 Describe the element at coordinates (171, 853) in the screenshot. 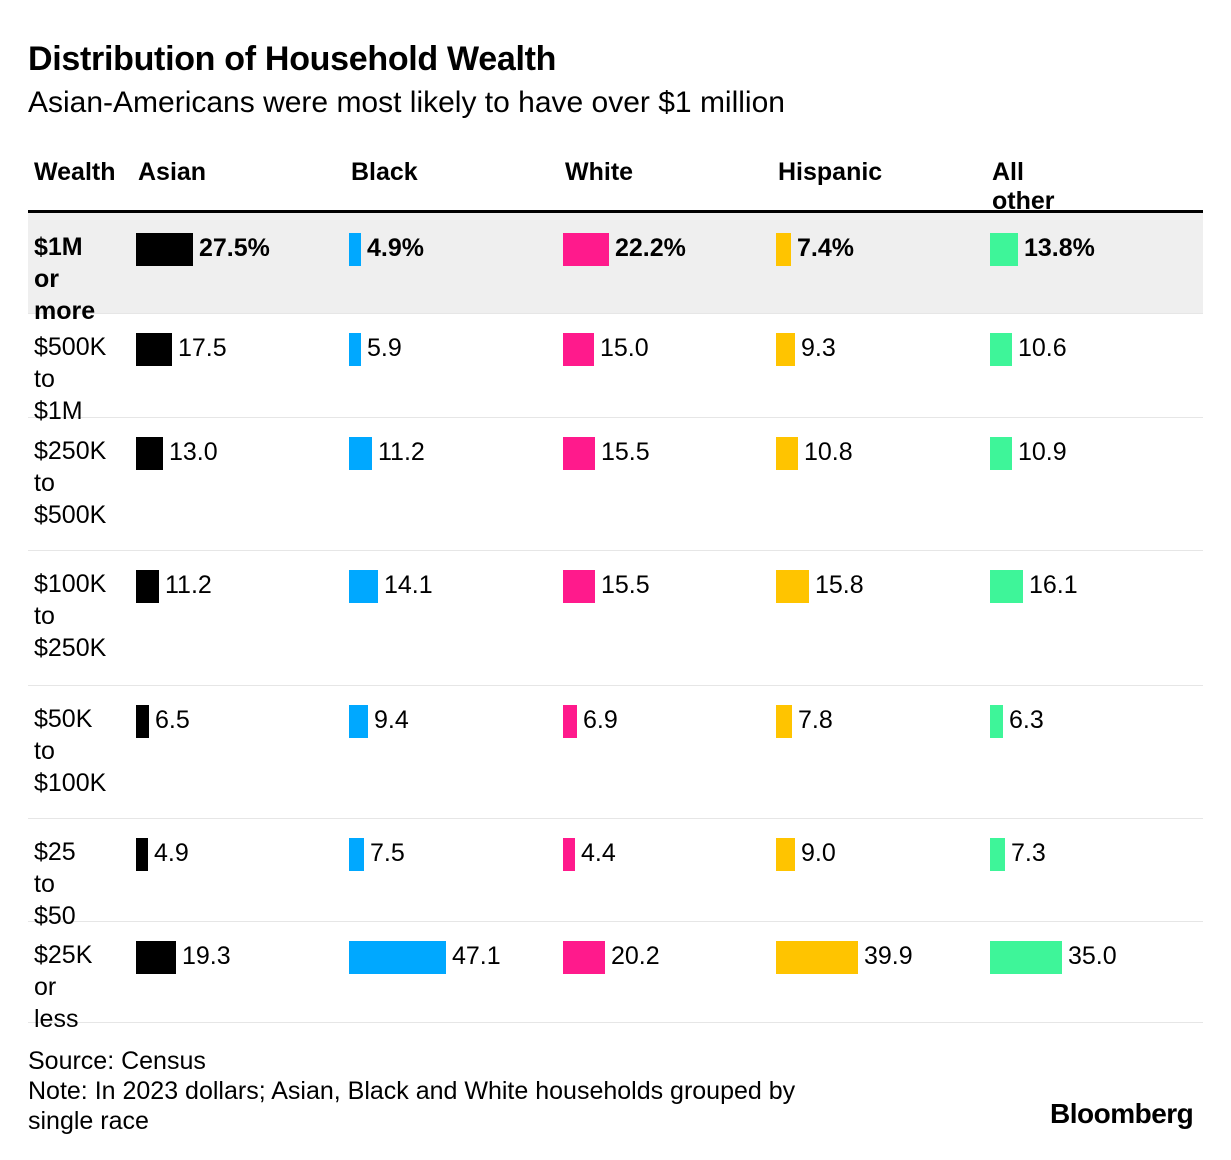

I see `value-label: 4.9` at that location.